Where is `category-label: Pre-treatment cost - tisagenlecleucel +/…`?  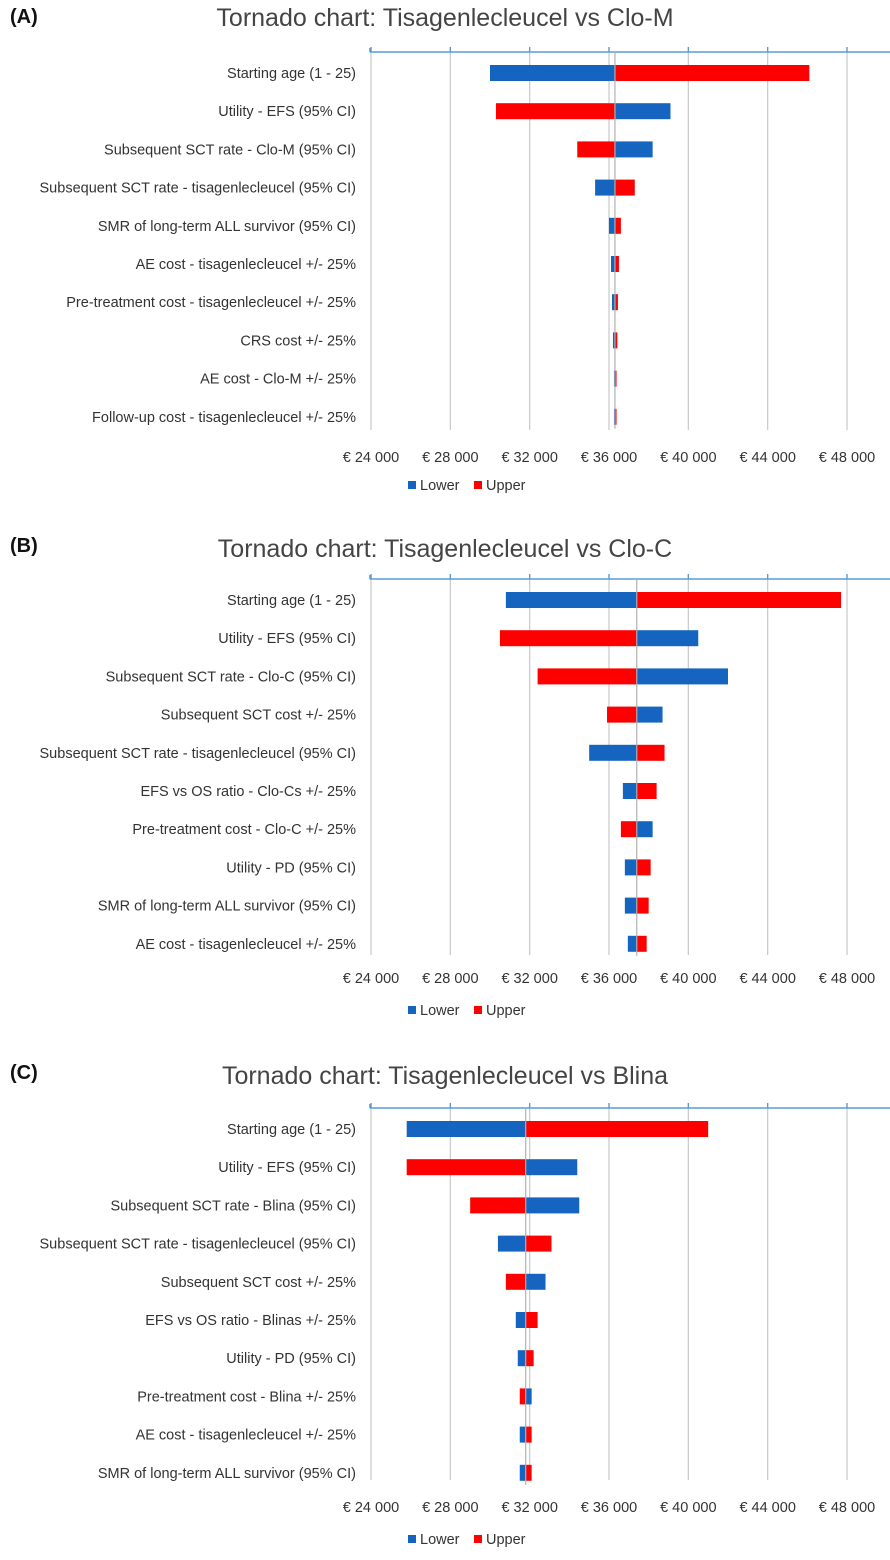
category-label: Pre-treatment cost - tisagenlecleucel +/… is located at coordinates (211, 303).